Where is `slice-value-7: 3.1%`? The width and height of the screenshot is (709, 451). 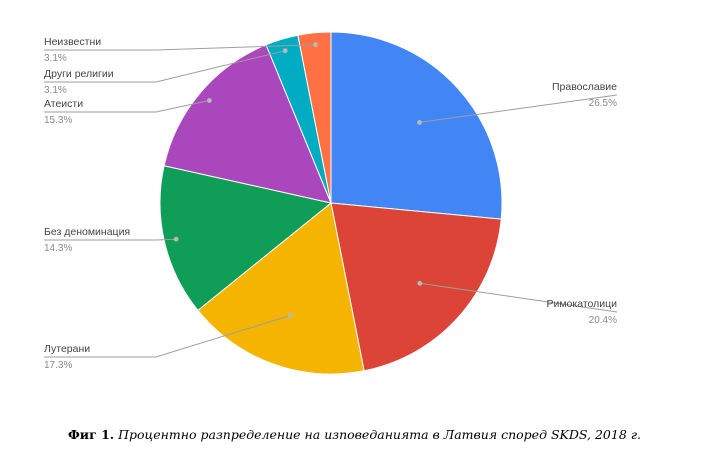 slice-value-7: 3.1% is located at coordinates (55, 58).